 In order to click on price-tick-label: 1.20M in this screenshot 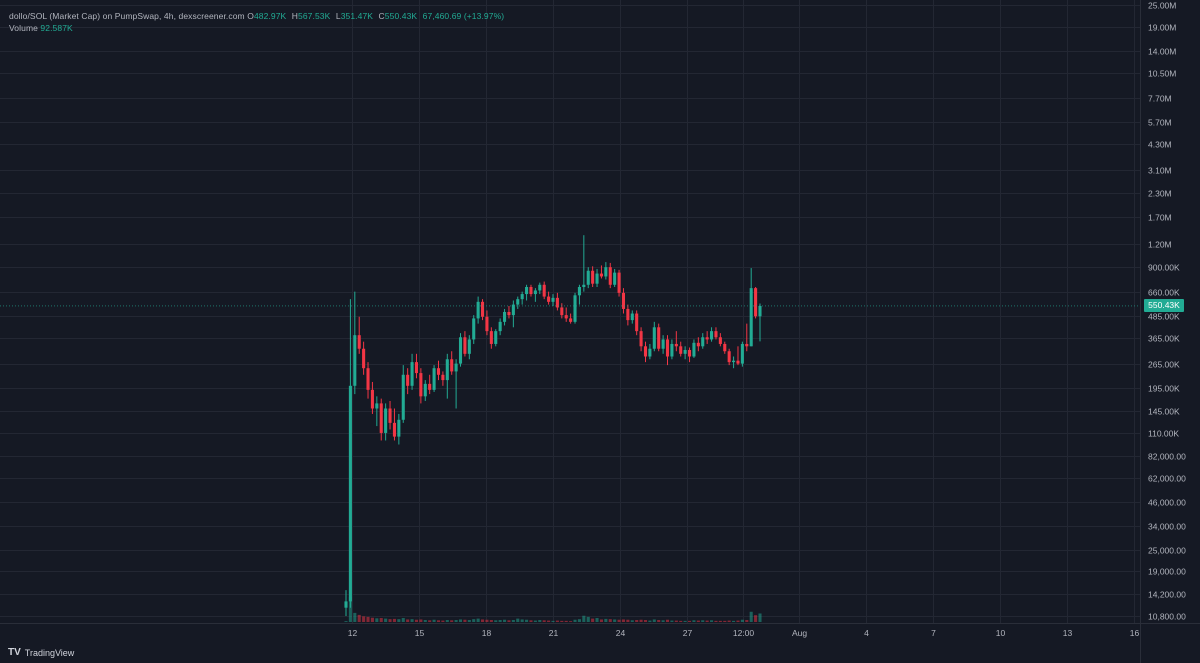, I will do `click(1160, 245)`.